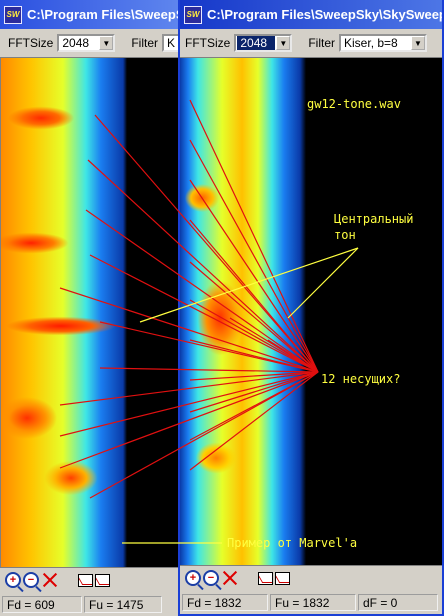 This screenshot has width=444, height=616. Describe the element at coordinates (371, 43) in the screenshot. I see `filter-value: Kiser, b=8` at that location.